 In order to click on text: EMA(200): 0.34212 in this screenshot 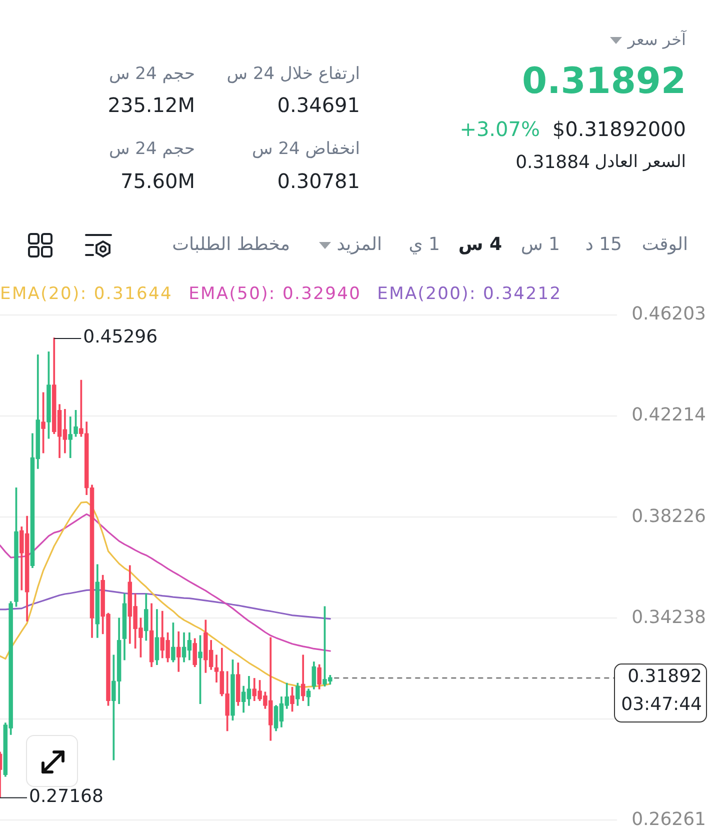, I will do `click(469, 294)`.